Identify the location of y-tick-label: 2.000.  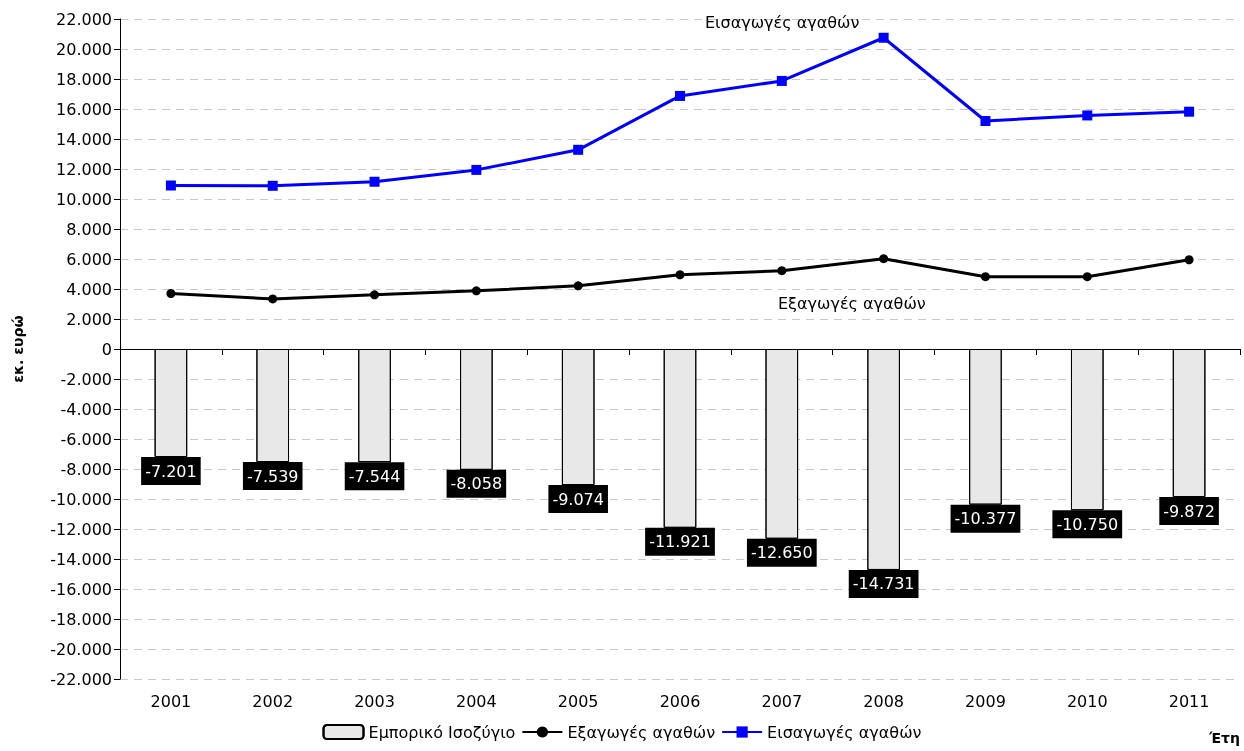
(89, 319).